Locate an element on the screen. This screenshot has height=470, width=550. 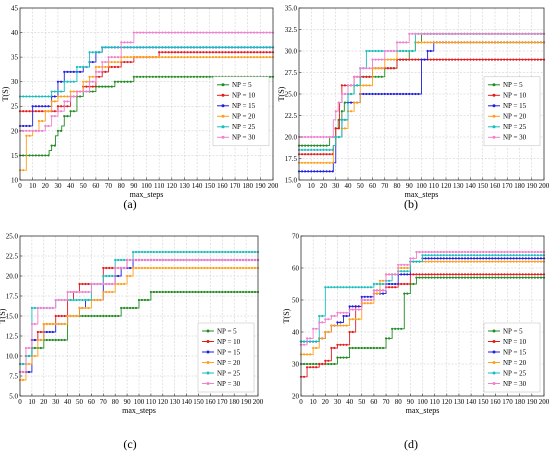
x-tick-label: 120 is located at coordinates (172, 186).